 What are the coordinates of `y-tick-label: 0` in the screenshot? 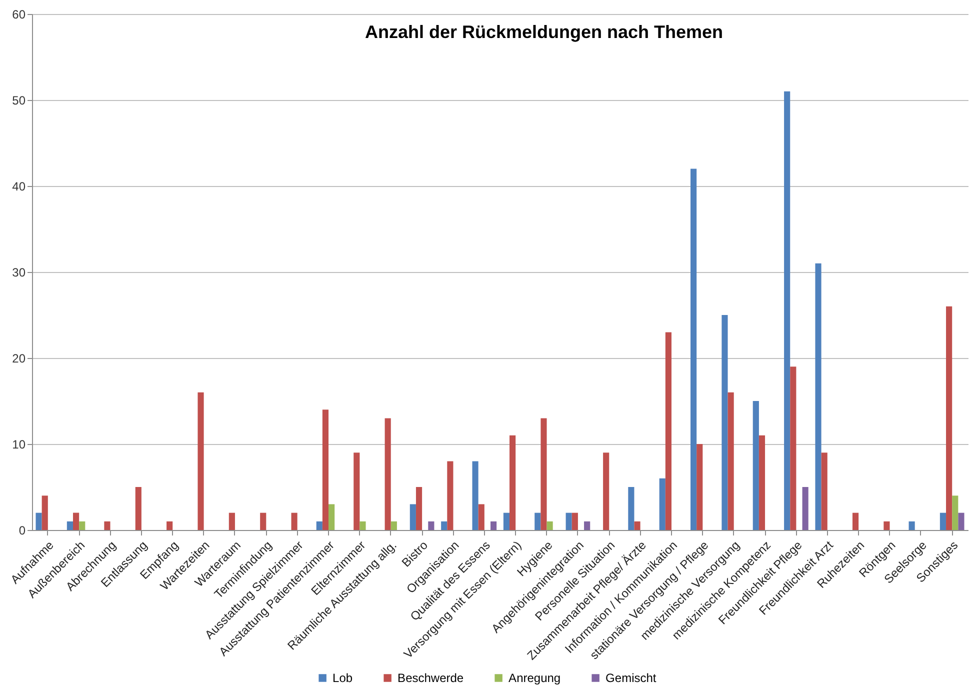 It's located at (22, 531).